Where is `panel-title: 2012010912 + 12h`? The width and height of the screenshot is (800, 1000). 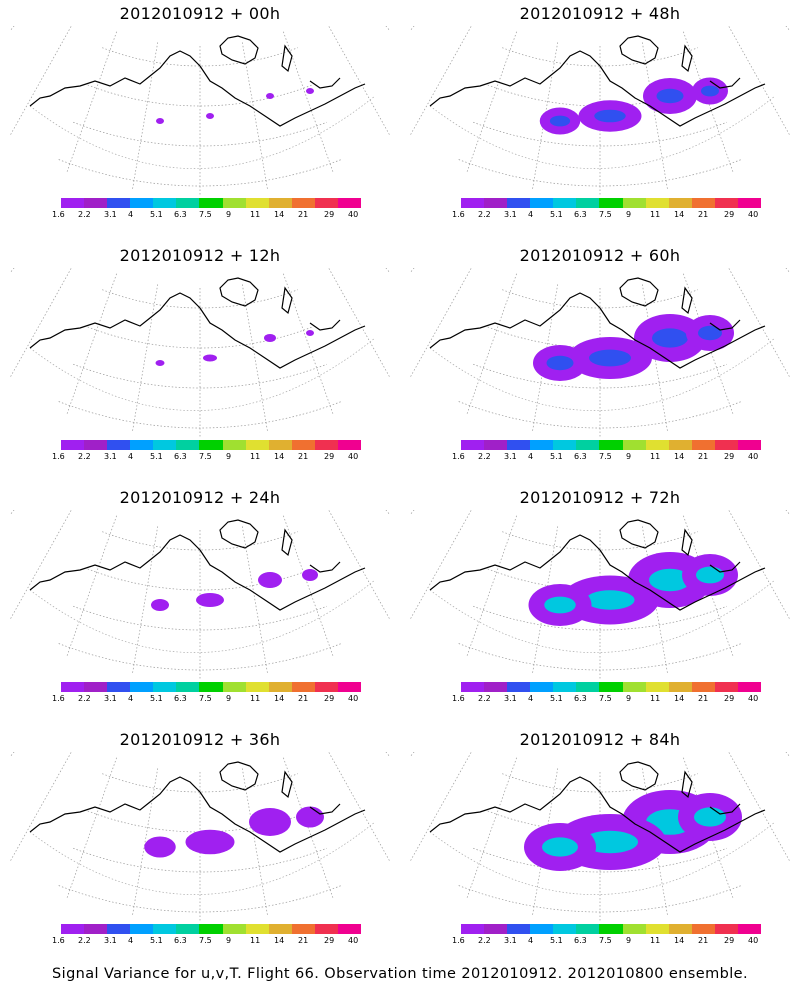
panel-title: 2012010912 + 12h is located at coordinates (200, 255).